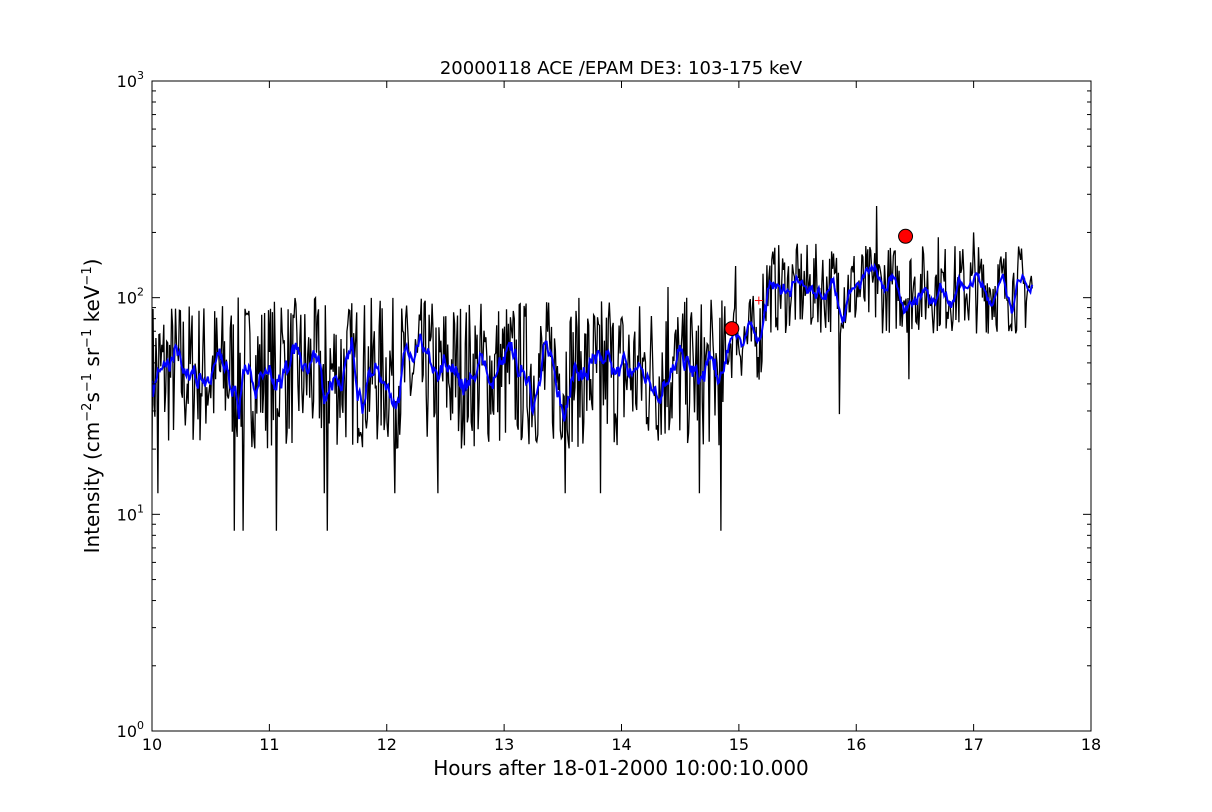 The width and height of the screenshot is (1212, 812). What do you see at coordinates (739, 744) in the screenshot?
I see `x-tick-label: 15` at bounding box center [739, 744].